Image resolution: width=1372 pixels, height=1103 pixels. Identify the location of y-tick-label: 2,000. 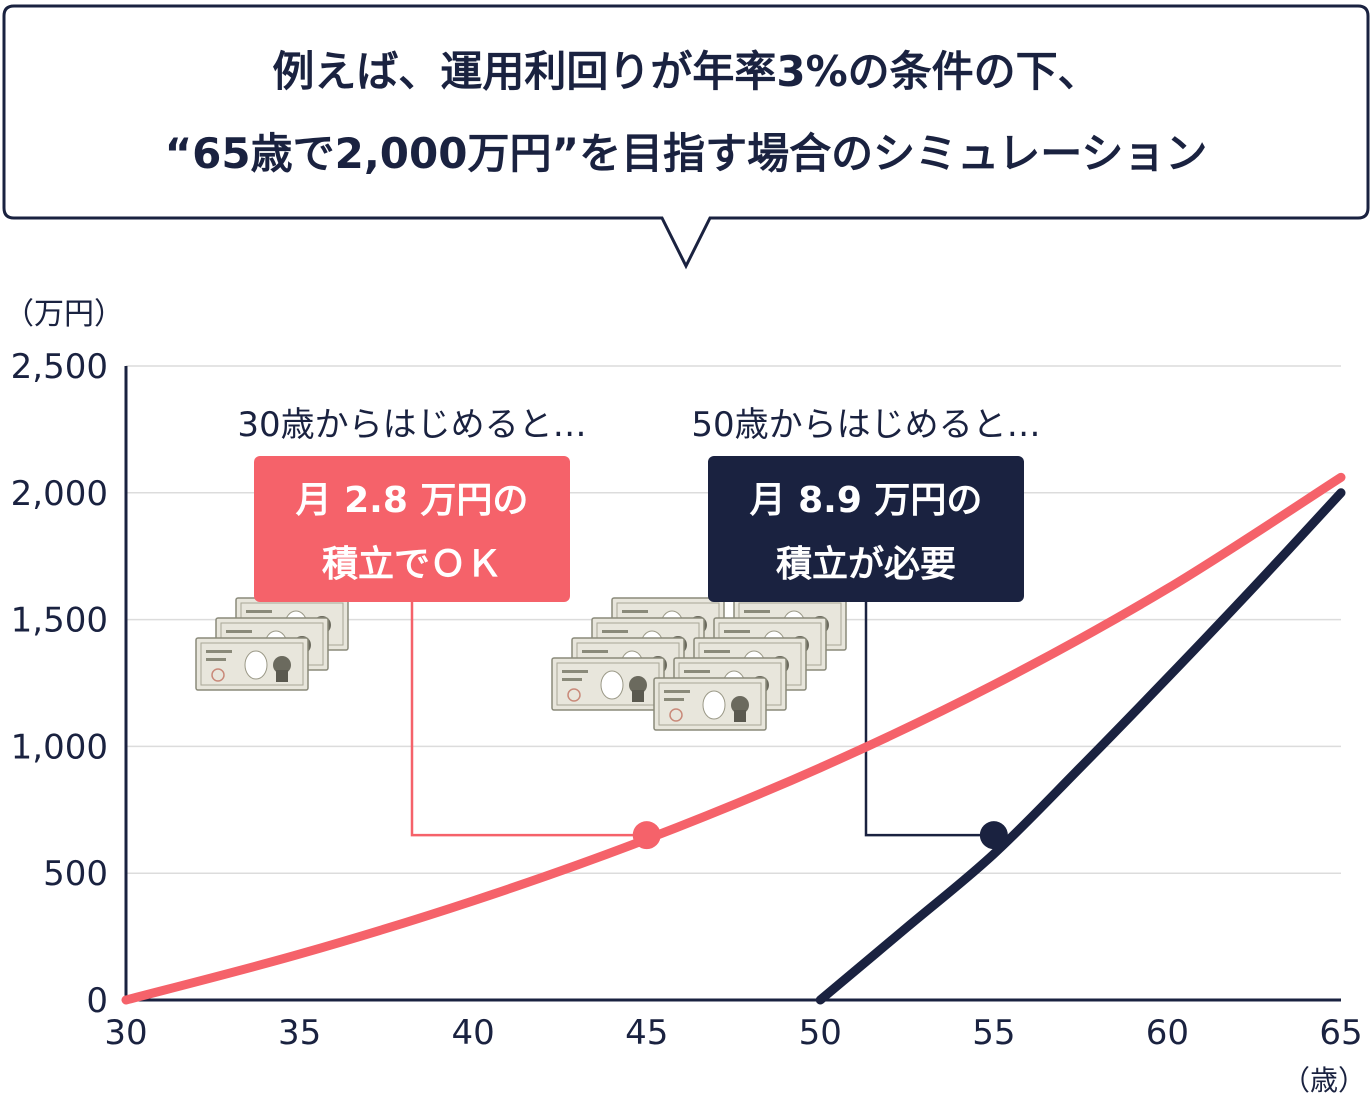
(59, 494).